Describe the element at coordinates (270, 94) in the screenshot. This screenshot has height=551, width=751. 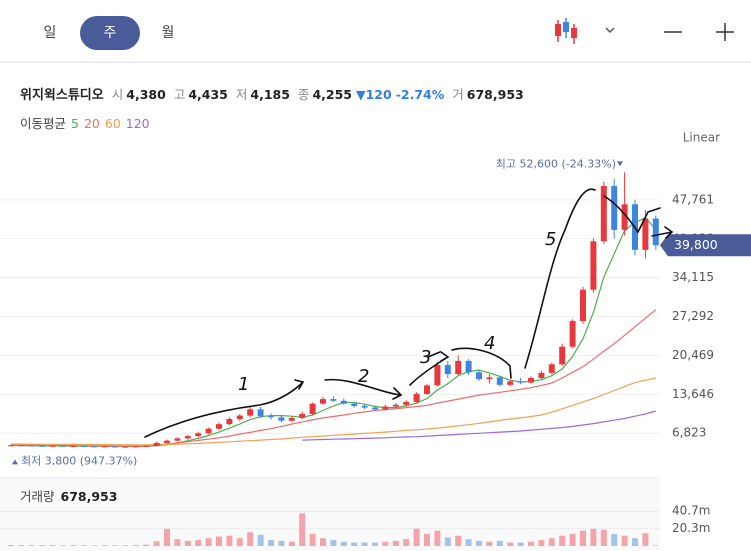
I see `field-value: 4,185` at that location.